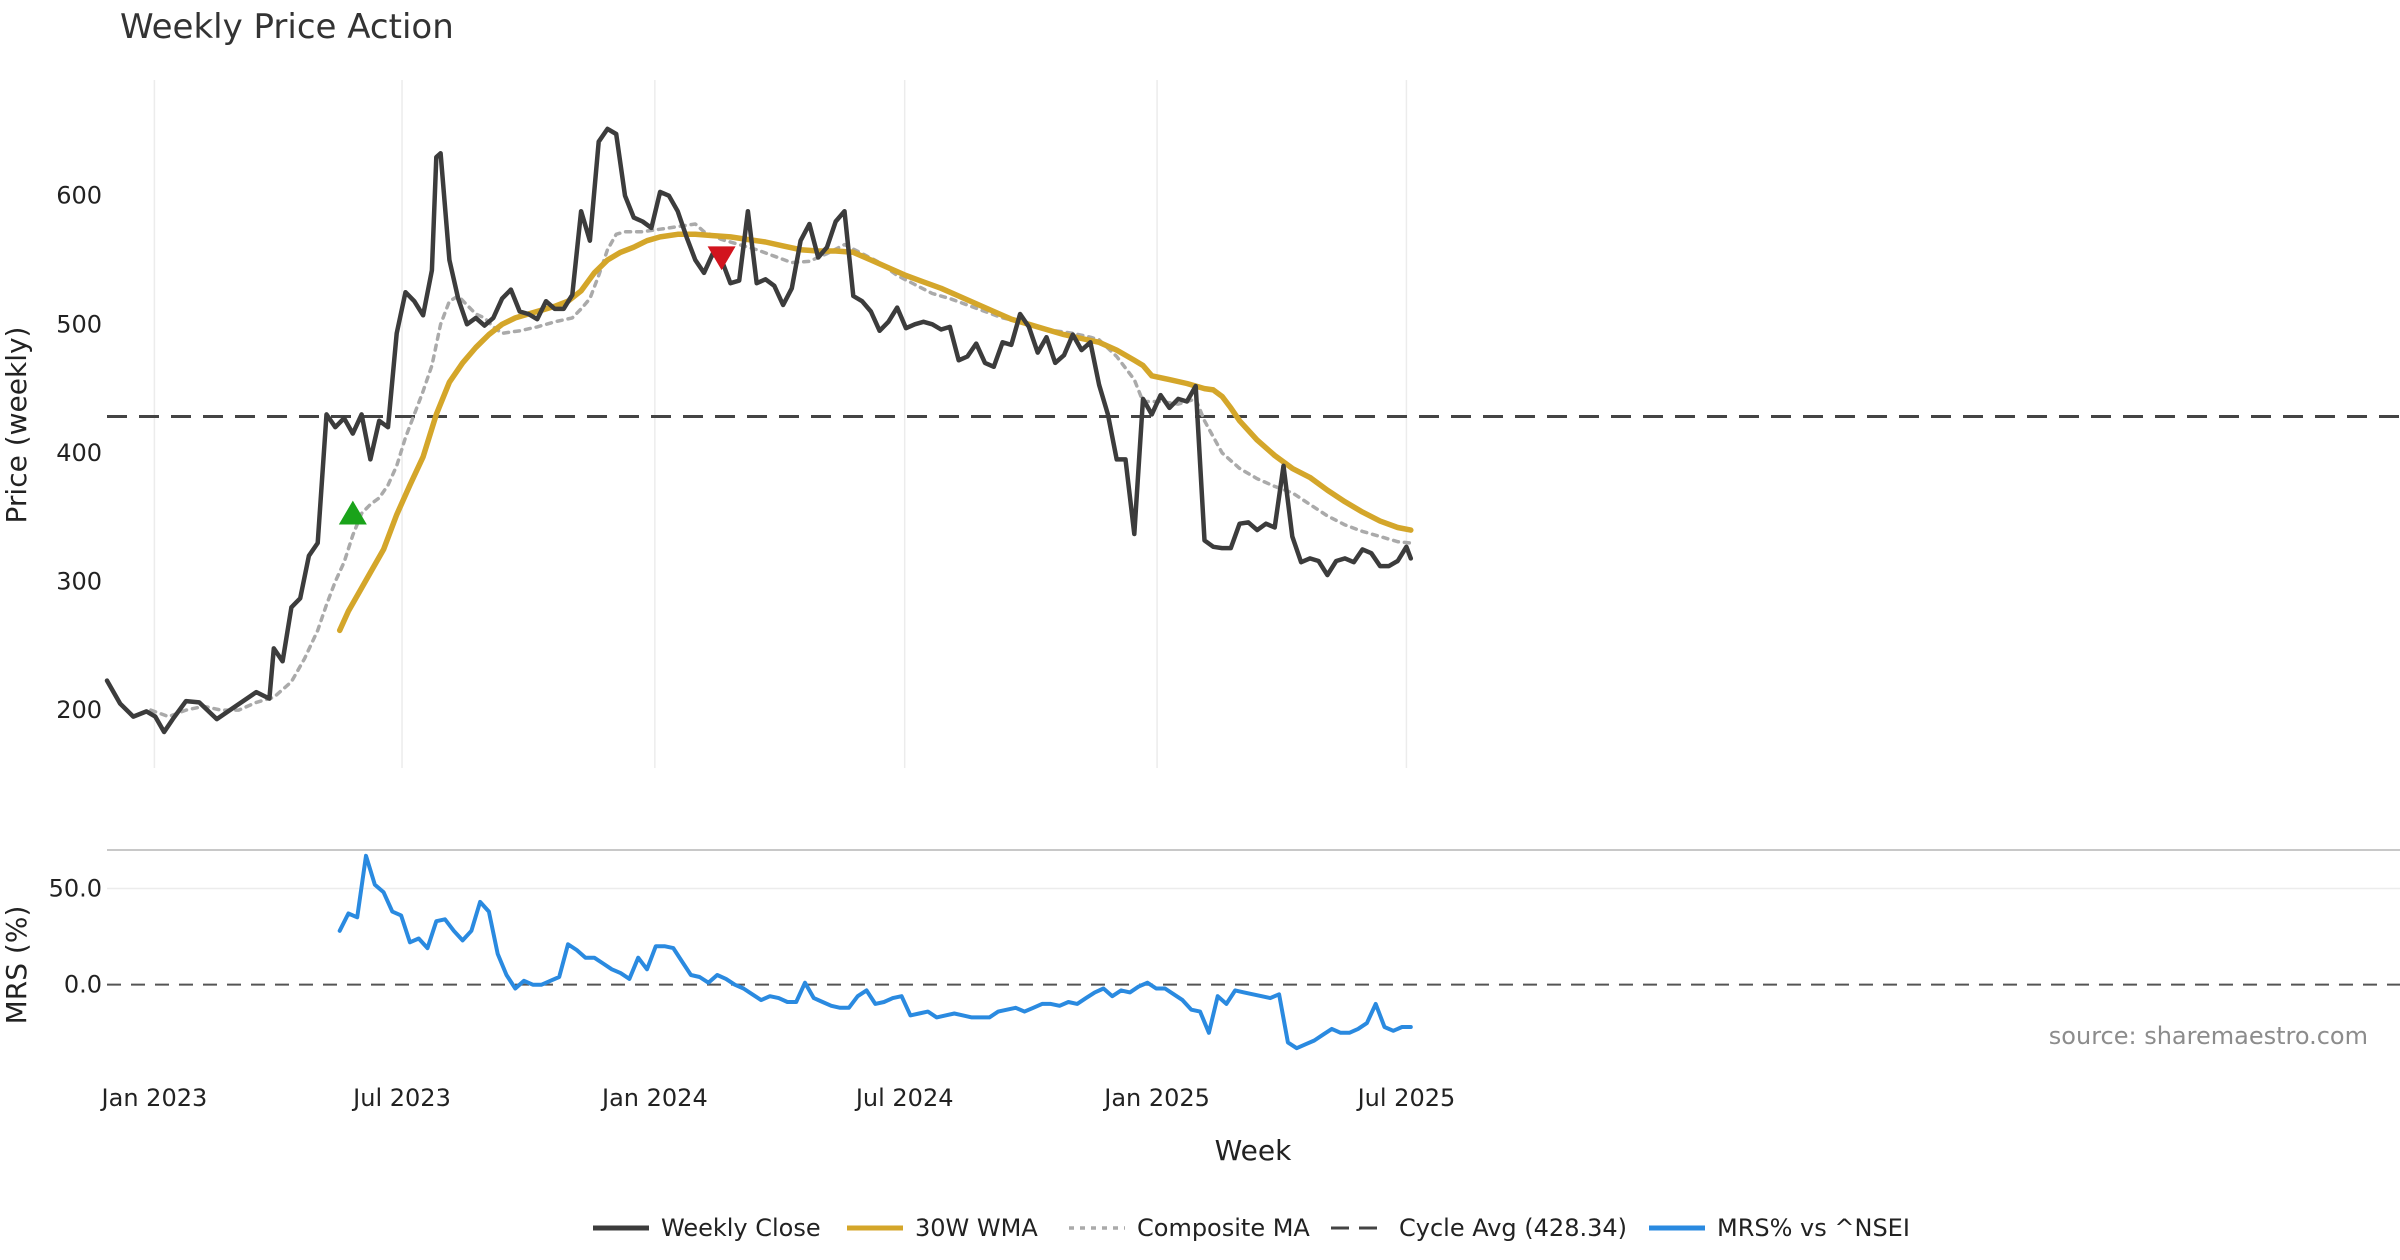  Describe the element at coordinates (741, 1228) in the screenshot. I see `legend-label: Weekly Close` at that location.